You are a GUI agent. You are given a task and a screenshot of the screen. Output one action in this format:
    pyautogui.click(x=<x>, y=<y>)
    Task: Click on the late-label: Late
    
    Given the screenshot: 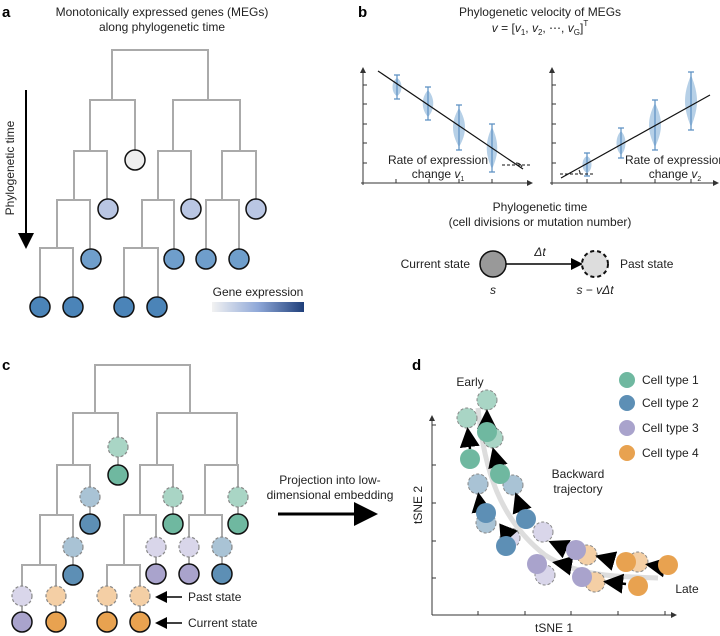 What is the action you would take?
    pyautogui.click(x=687, y=589)
    